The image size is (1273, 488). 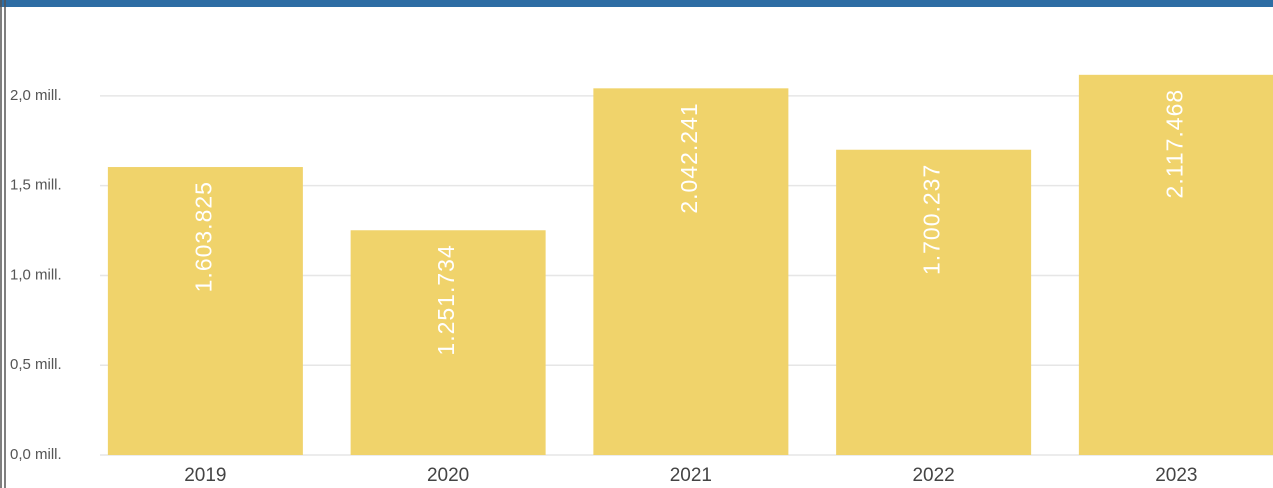 I want to click on header-bar, so click(x=636, y=3).